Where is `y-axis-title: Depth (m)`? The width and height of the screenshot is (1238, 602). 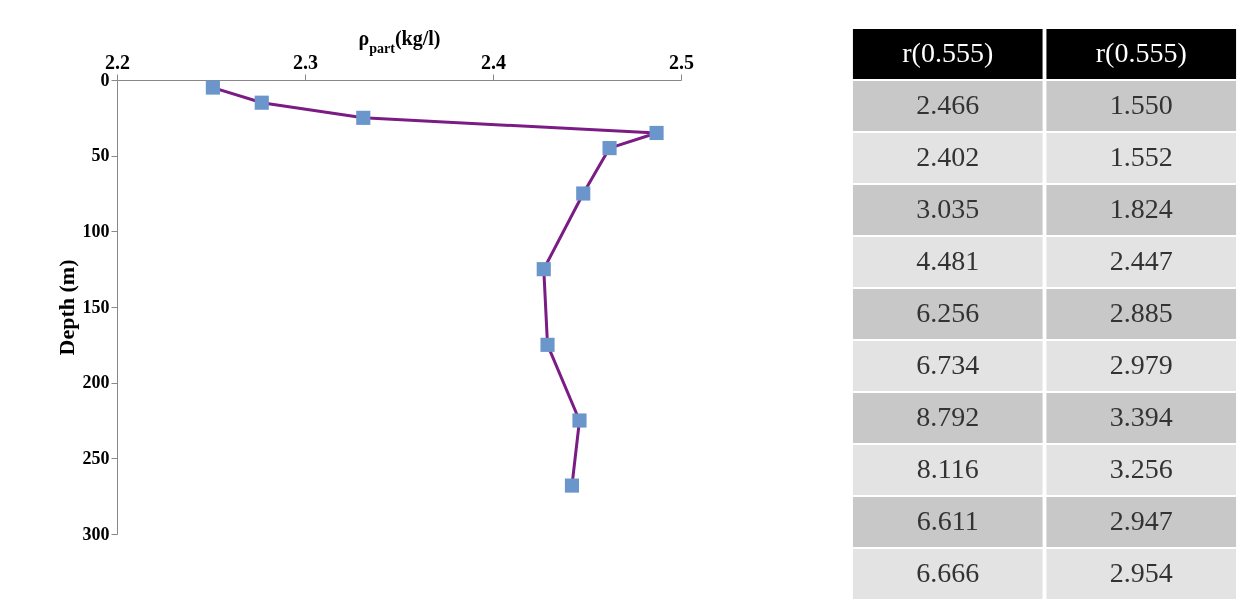 y-axis-title: Depth (m) is located at coordinates (66, 307).